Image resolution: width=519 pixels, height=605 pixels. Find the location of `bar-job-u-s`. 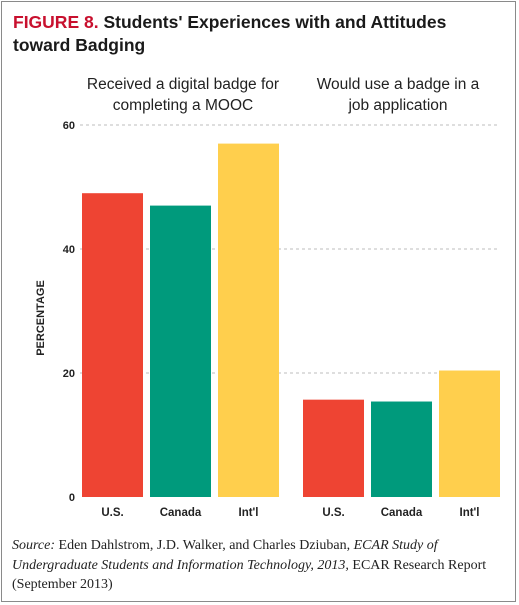

bar-job-u-s is located at coordinates (333, 448).